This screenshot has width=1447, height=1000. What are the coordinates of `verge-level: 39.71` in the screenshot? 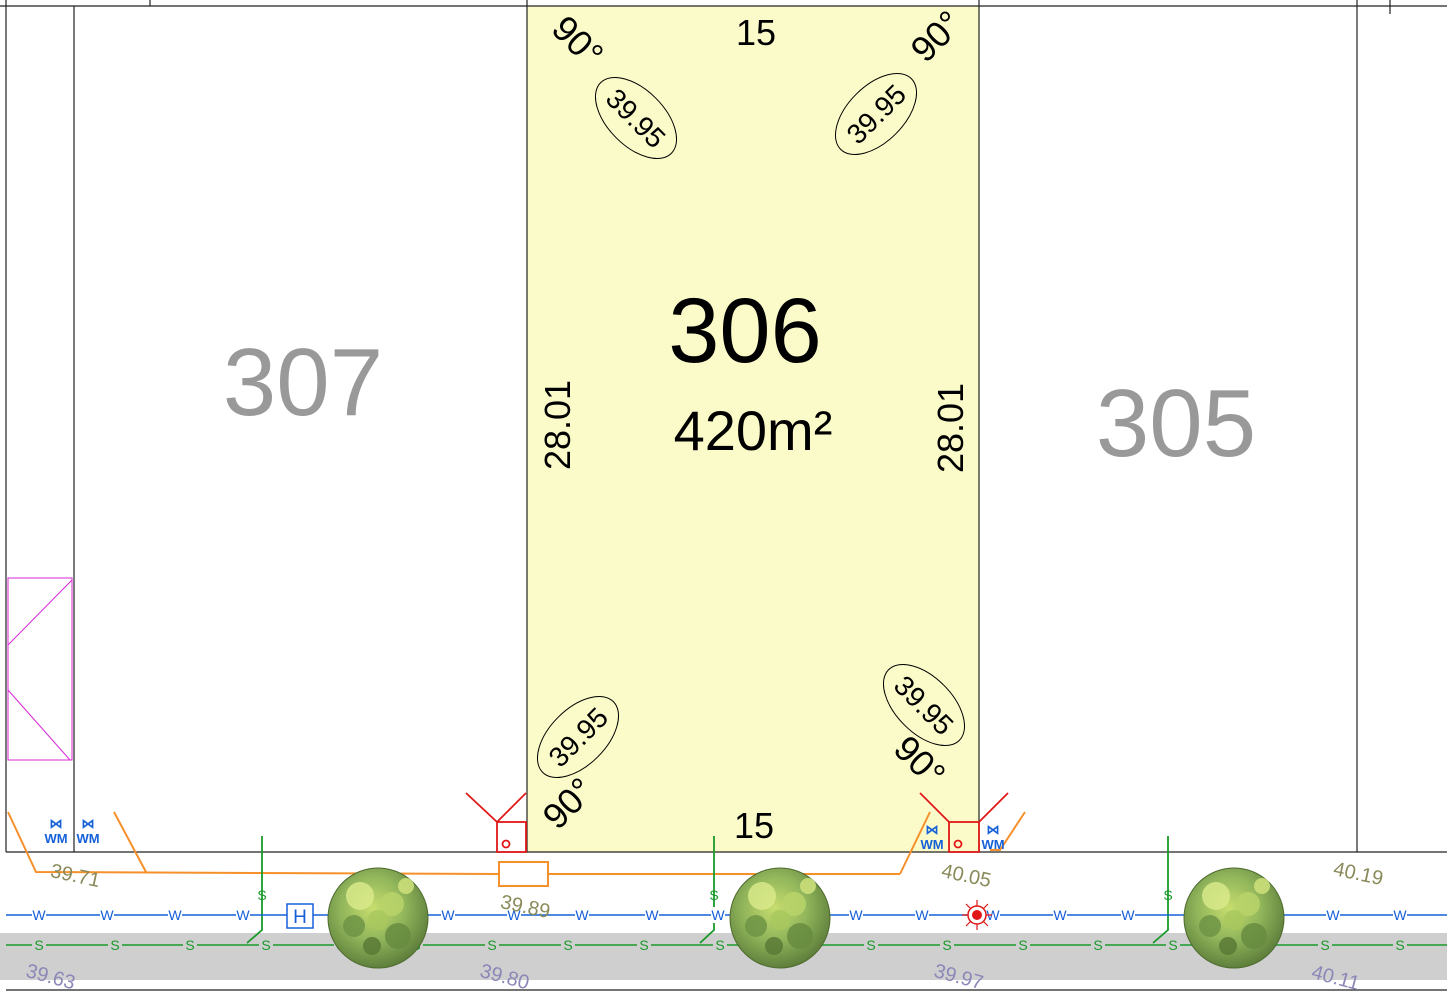 It's located at (75, 876).